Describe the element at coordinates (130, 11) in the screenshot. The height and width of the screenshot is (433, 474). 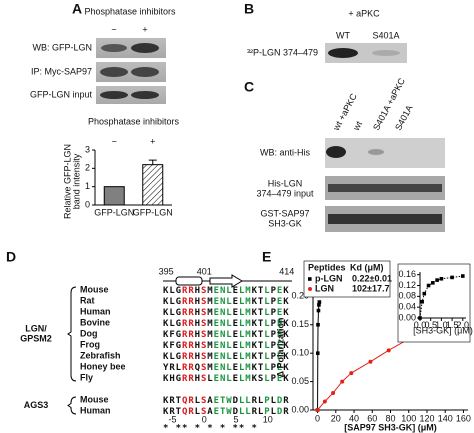
I see `header: Phosphatase inhibitors` at that location.